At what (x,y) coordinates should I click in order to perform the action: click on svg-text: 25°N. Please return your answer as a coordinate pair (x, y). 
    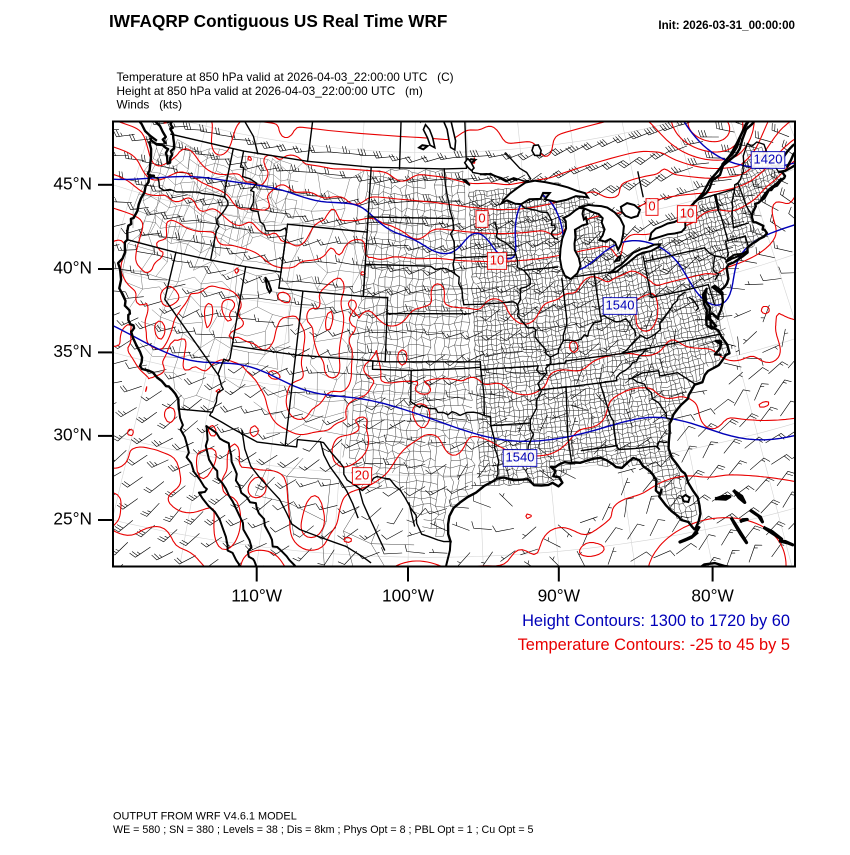
    Looking at the image, I should click on (72, 519).